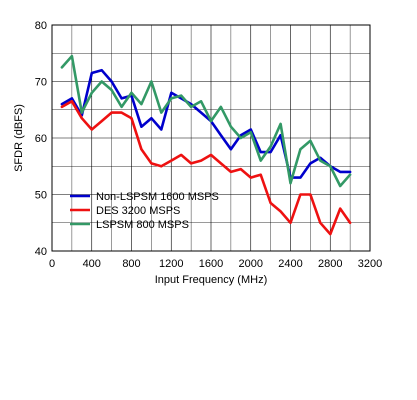  I want to click on y-axis-label: SFDR (dBFS), so click(19, 138).